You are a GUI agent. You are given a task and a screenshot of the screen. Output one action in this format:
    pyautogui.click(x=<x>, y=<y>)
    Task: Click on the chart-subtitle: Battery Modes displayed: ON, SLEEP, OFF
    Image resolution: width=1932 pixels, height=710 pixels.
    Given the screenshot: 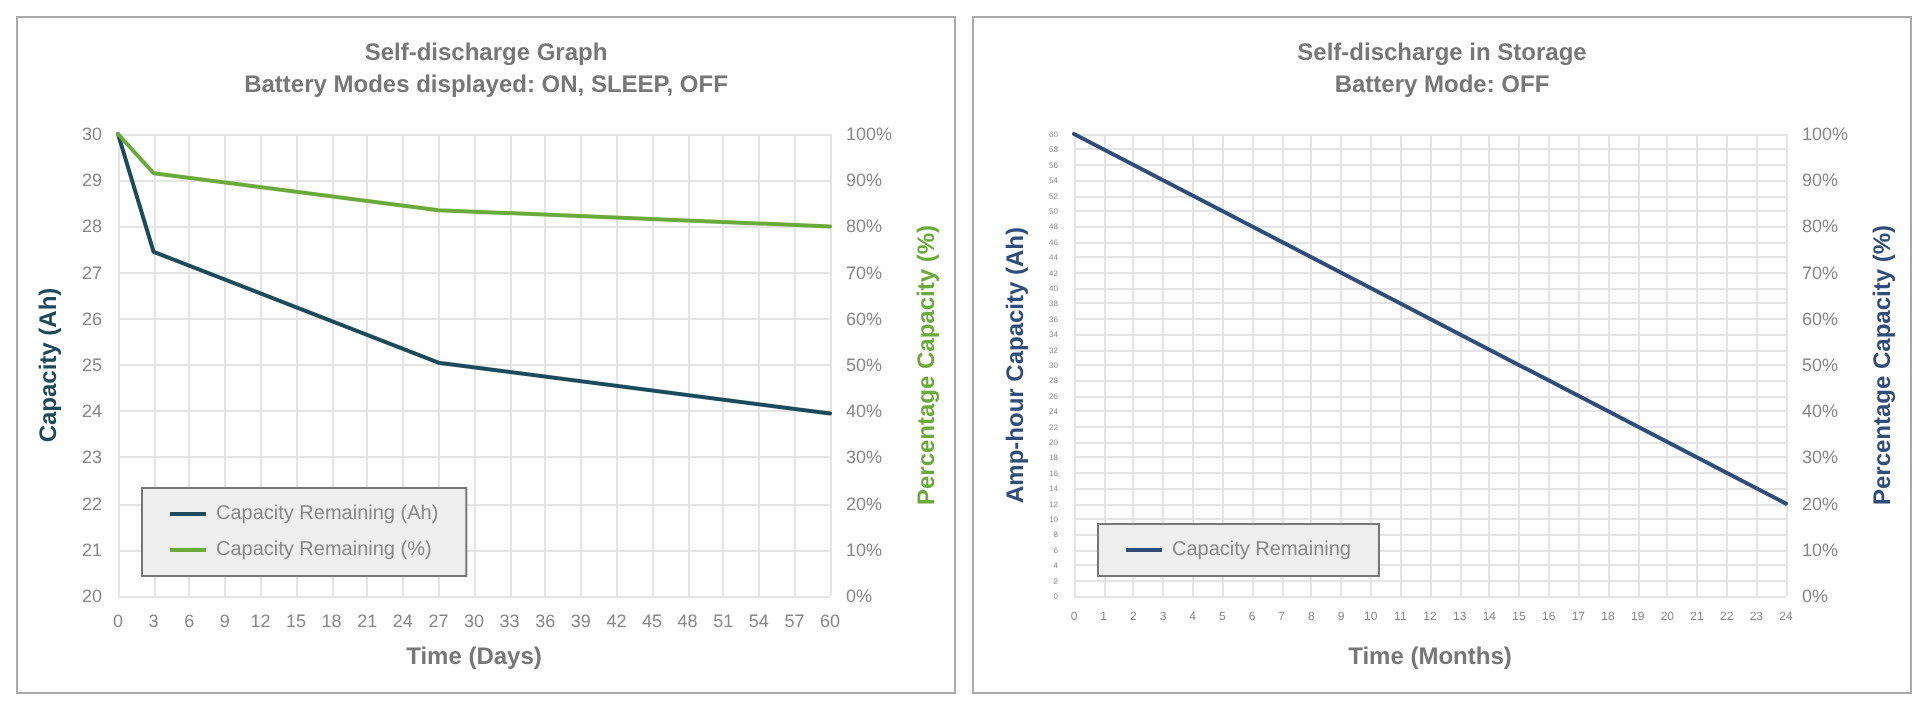 What is the action you would take?
    pyautogui.click(x=486, y=84)
    